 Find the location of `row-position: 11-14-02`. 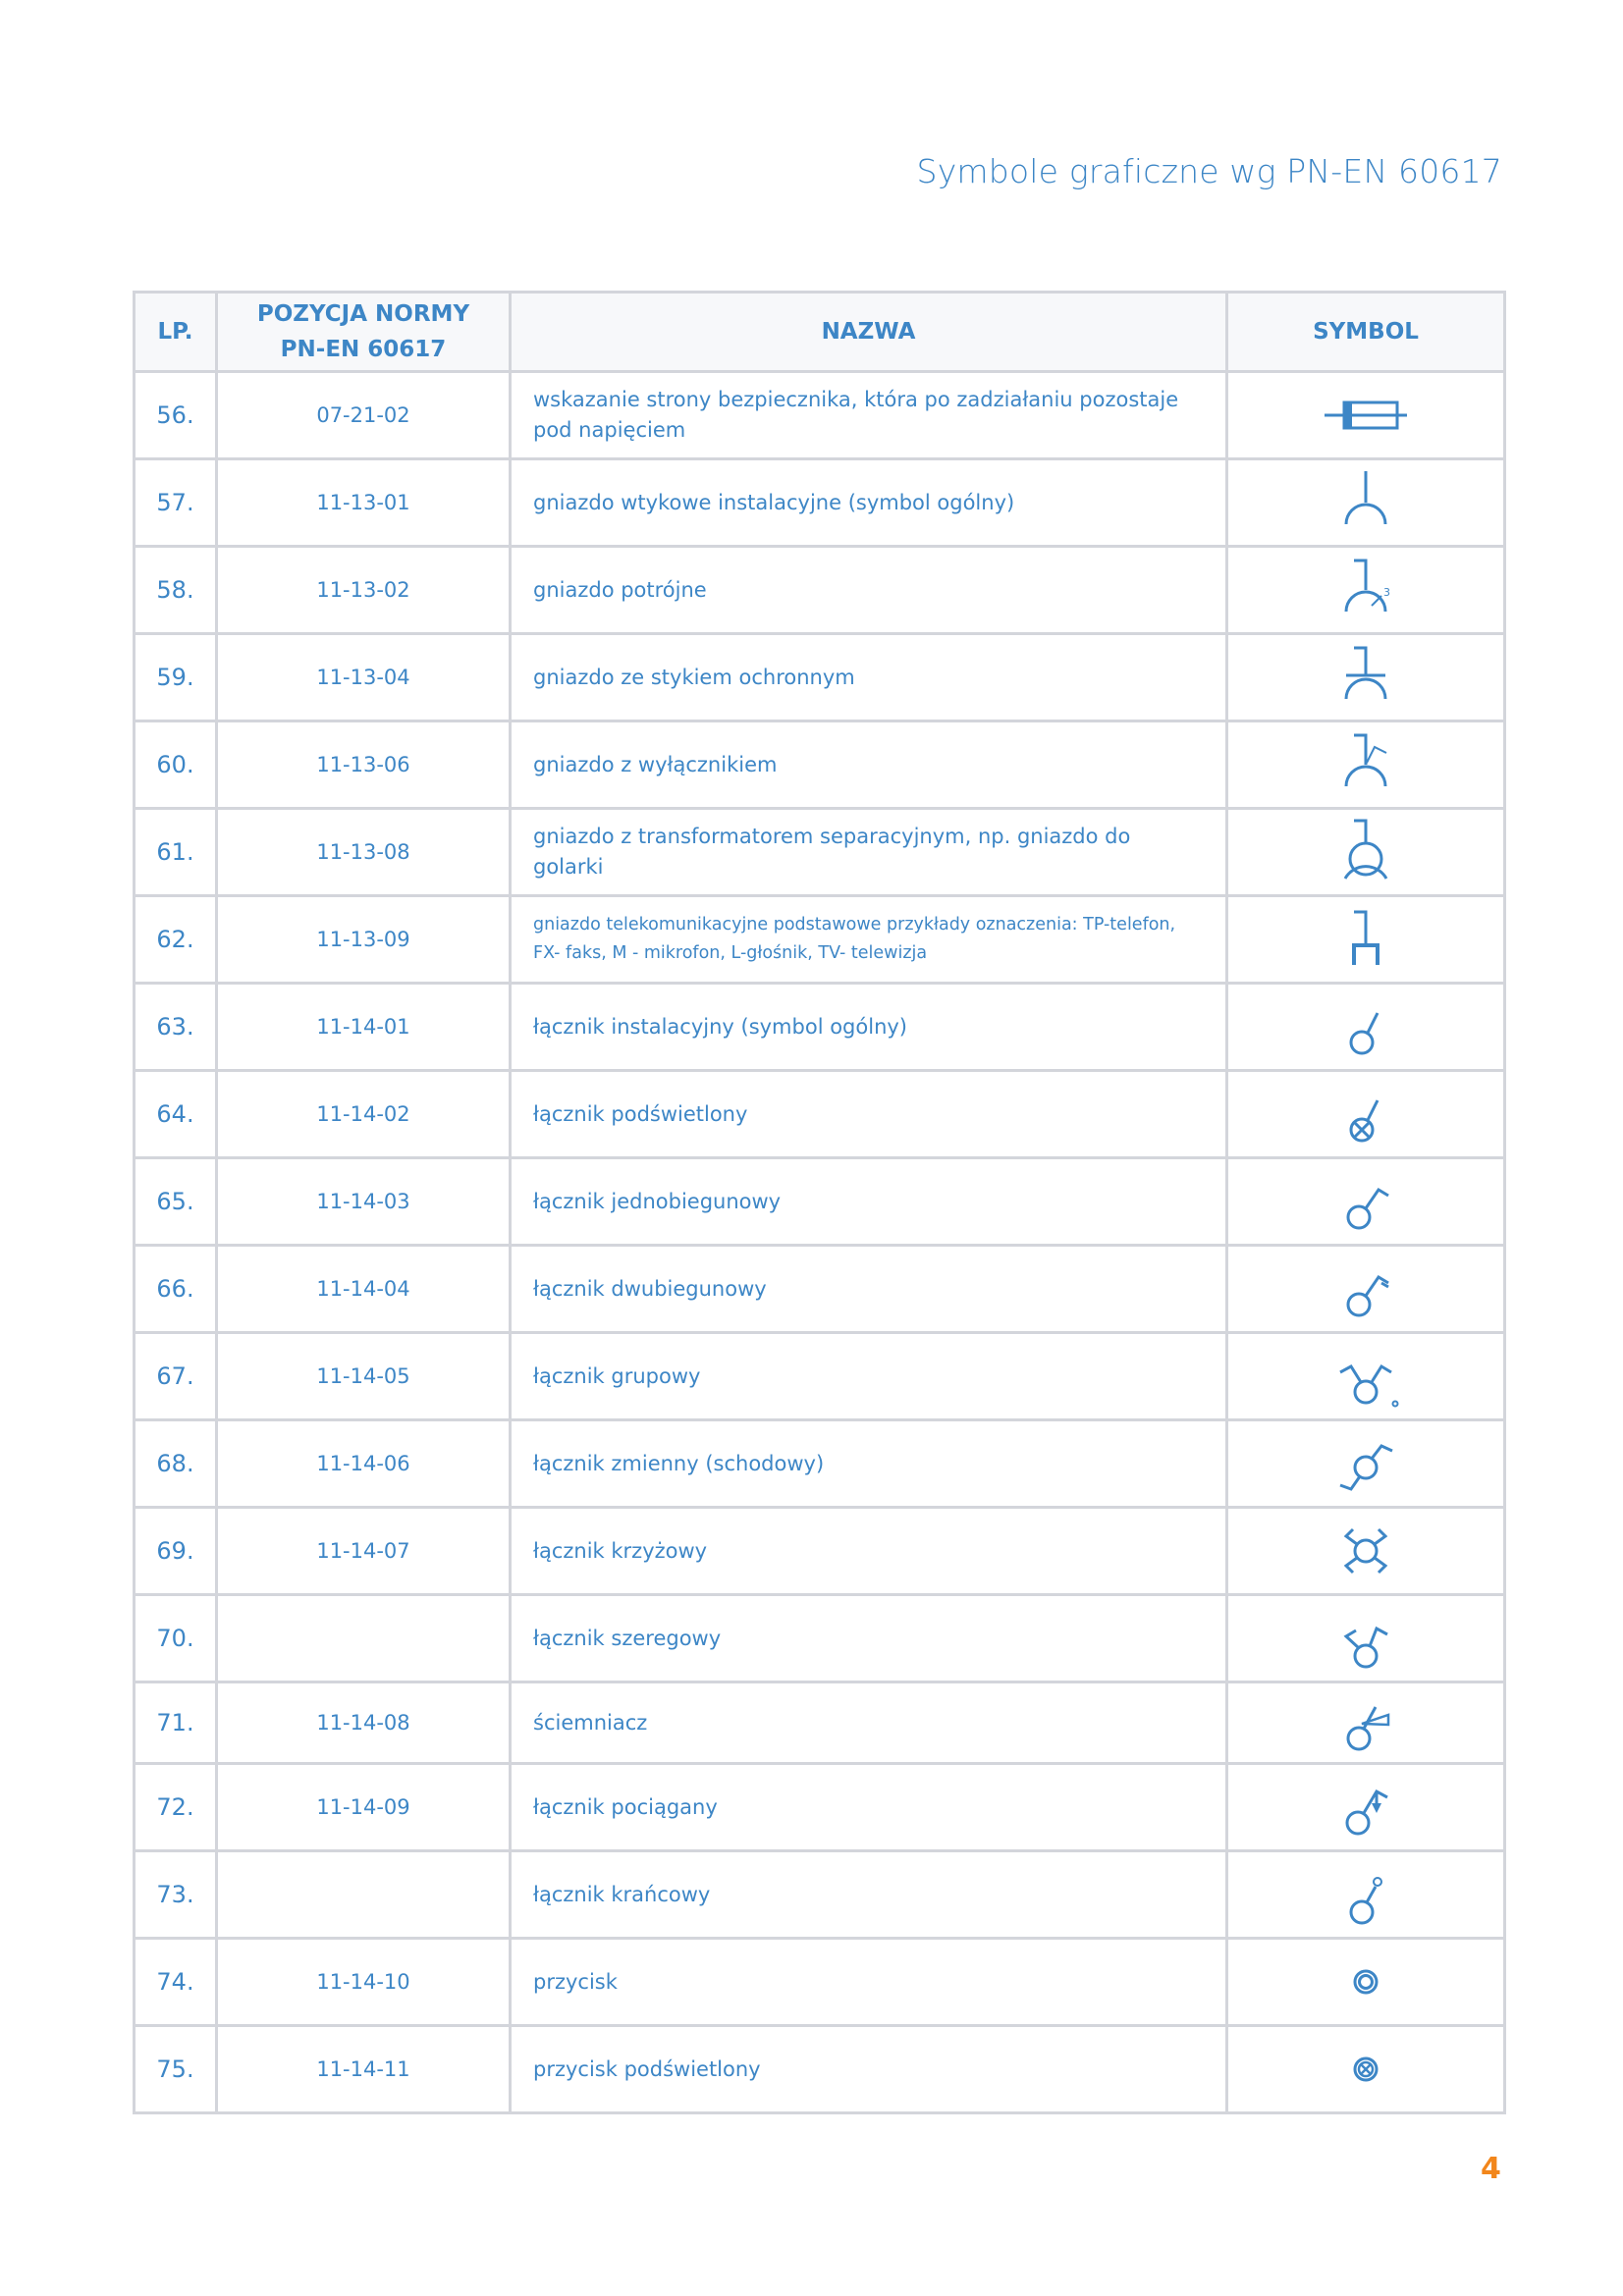

row-position: 11-14-02 is located at coordinates (363, 1114).